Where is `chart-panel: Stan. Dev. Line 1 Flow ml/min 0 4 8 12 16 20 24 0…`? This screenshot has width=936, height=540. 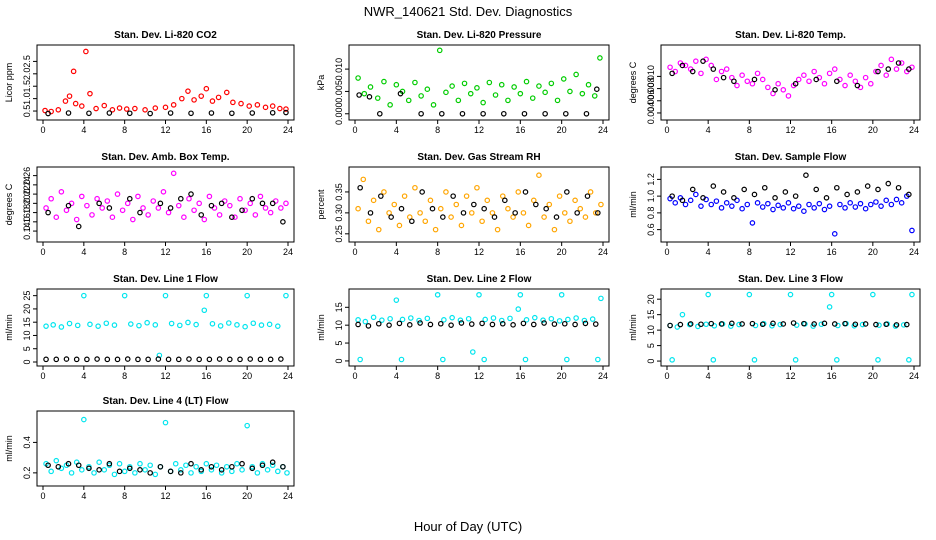
chart-panel: Stan. Dev. Line 1 Flow ml/min 0 4 8 12 16 20 24 0… is located at coordinates (149, 327).